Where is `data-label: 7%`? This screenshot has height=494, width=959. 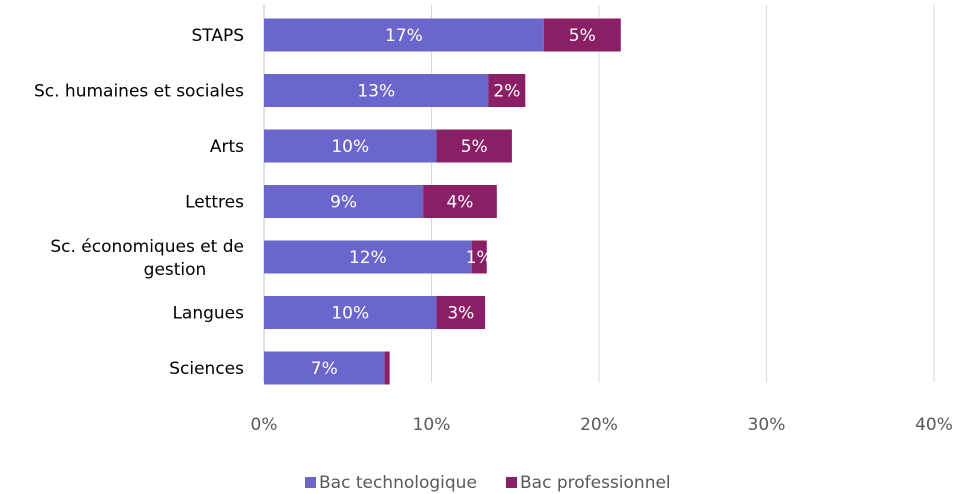
data-label: 7% is located at coordinates (324, 369).